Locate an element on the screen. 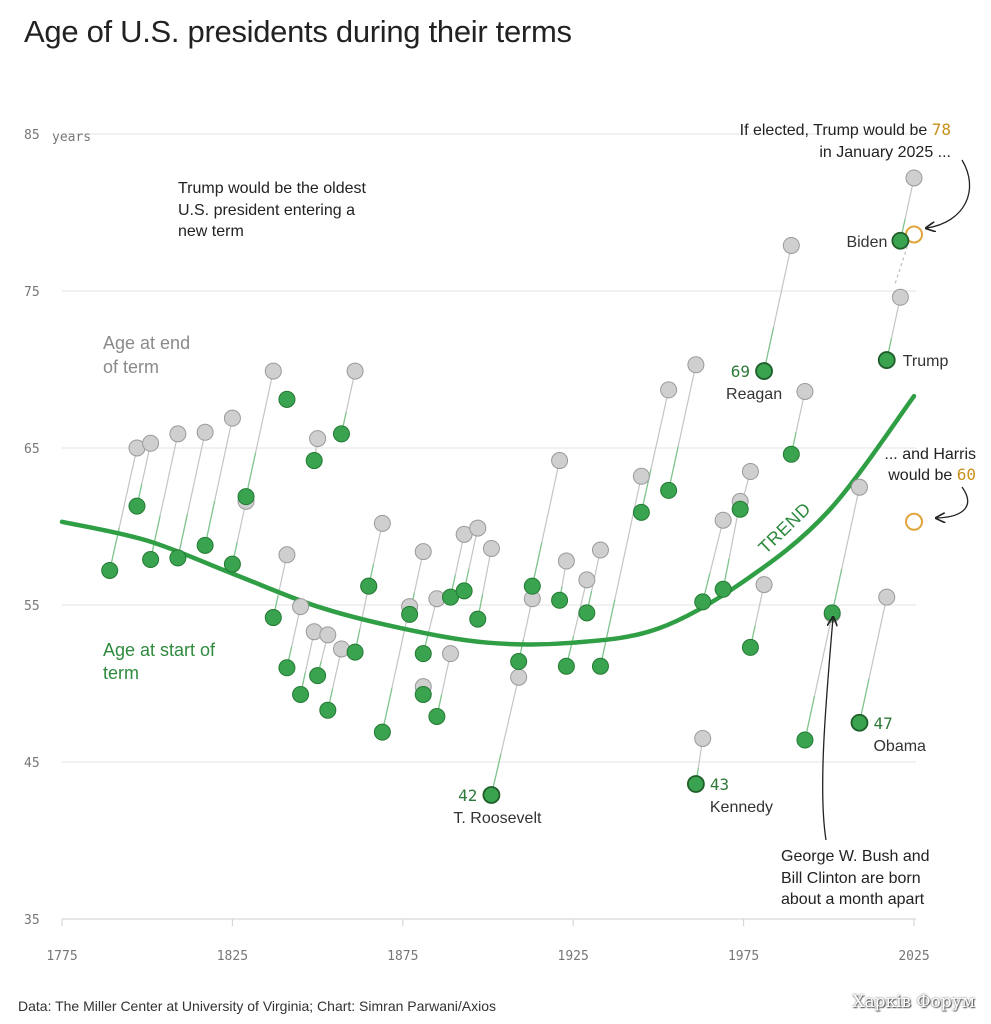  x-tick-2025: 2025 is located at coordinates (913, 956).